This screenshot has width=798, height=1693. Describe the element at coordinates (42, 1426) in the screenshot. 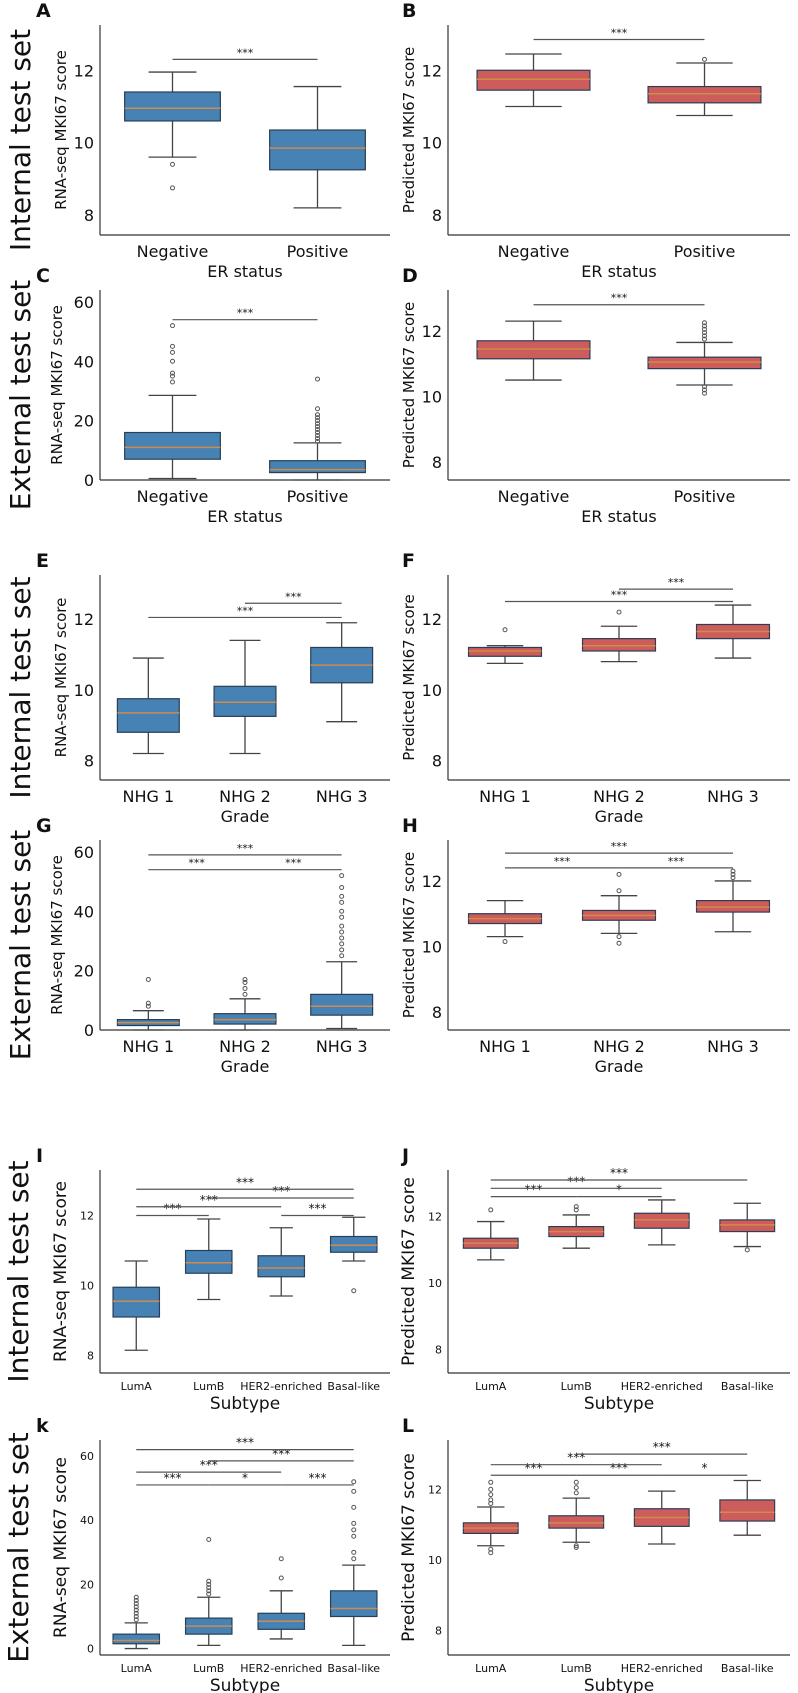

I see `panel-letter: k` at that location.